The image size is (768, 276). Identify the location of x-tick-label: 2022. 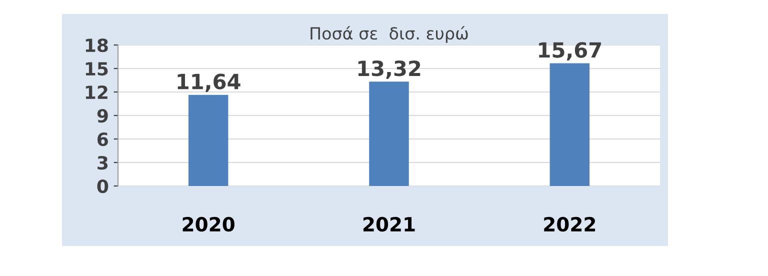
(570, 224).